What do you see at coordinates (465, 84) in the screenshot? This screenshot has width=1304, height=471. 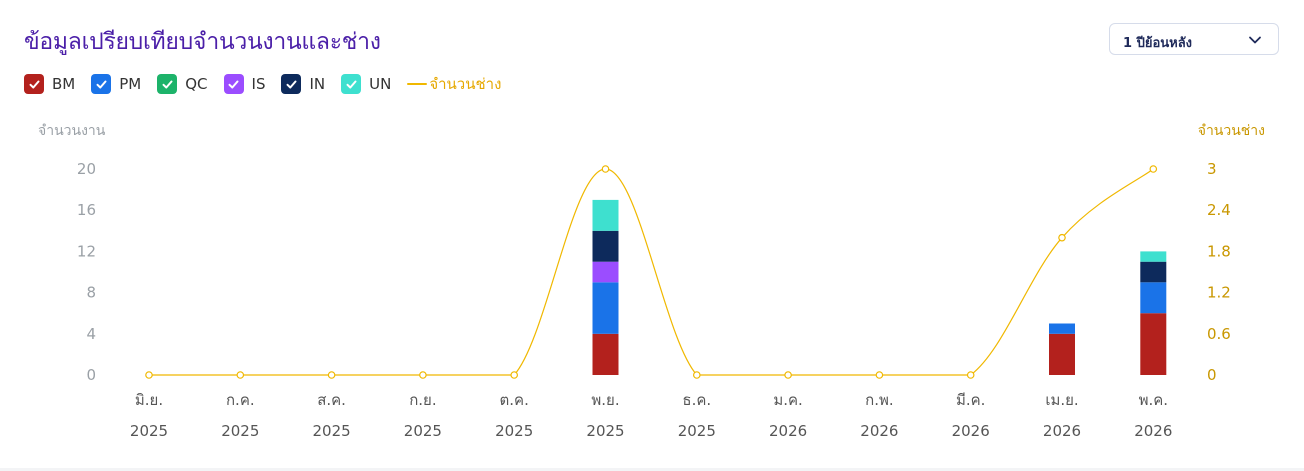 I see `legend-label: จำนวนช่าง` at bounding box center [465, 84].